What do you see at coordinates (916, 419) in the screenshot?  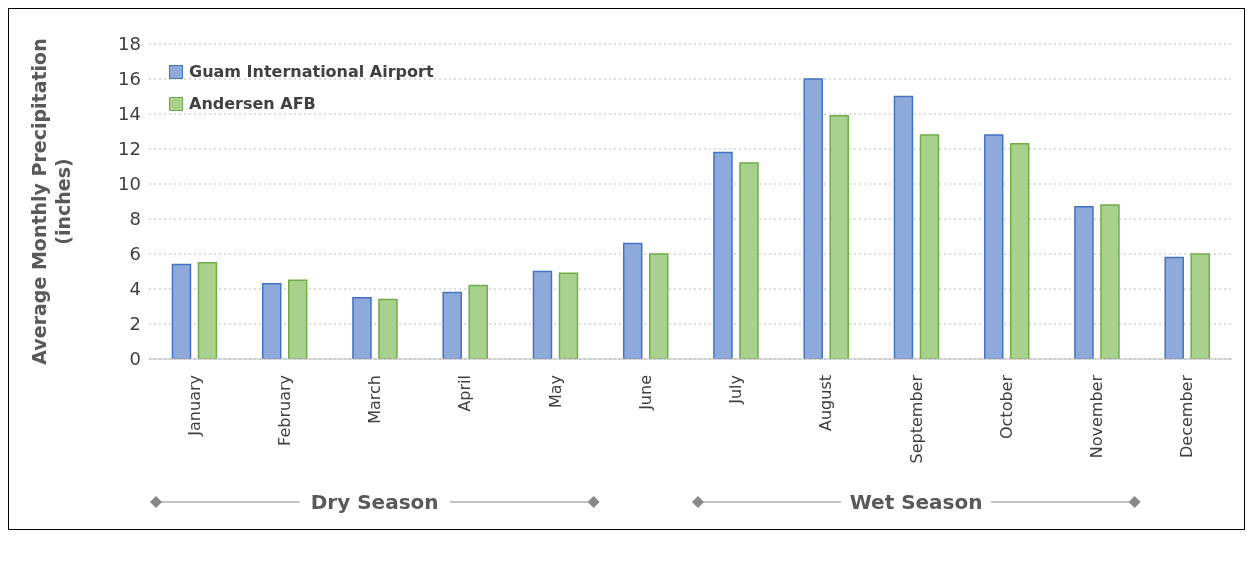 I see `x-tick-label: September` at bounding box center [916, 419].